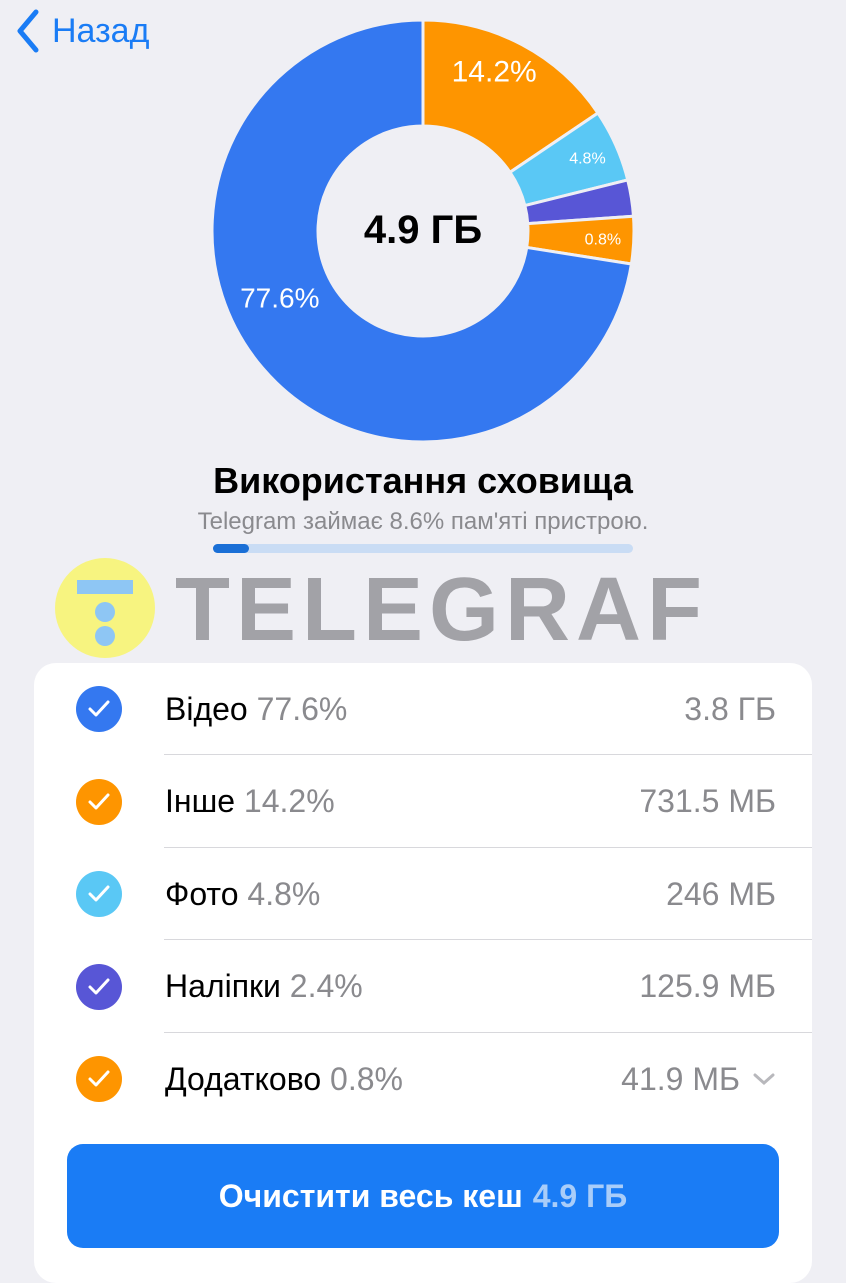 The width and height of the screenshot is (846, 1283). What do you see at coordinates (441, 610) in the screenshot?
I see `watermark-text: TELEGRAF` at bounding box center [441, 610].